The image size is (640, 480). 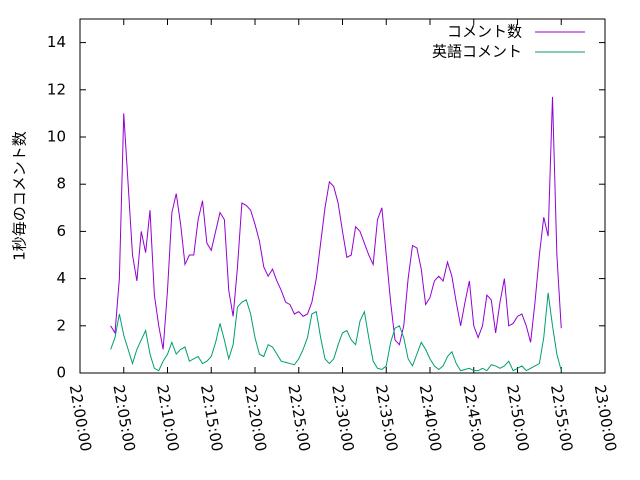 I want to click on x-tick-label: 22:10:00, so click(x=167, y=417).